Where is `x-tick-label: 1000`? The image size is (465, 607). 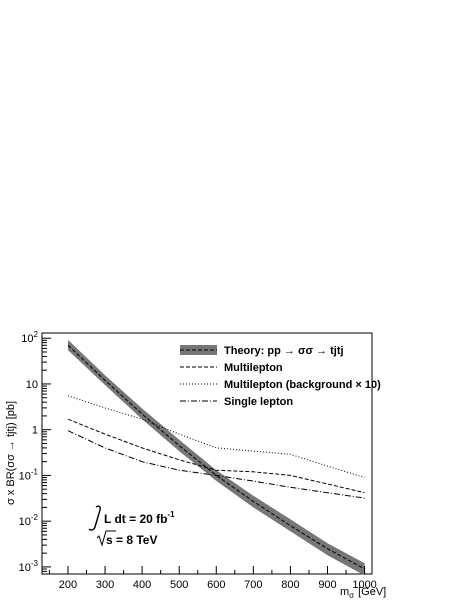
x-tick-label: 1000 is located at coordinates (364, 585).